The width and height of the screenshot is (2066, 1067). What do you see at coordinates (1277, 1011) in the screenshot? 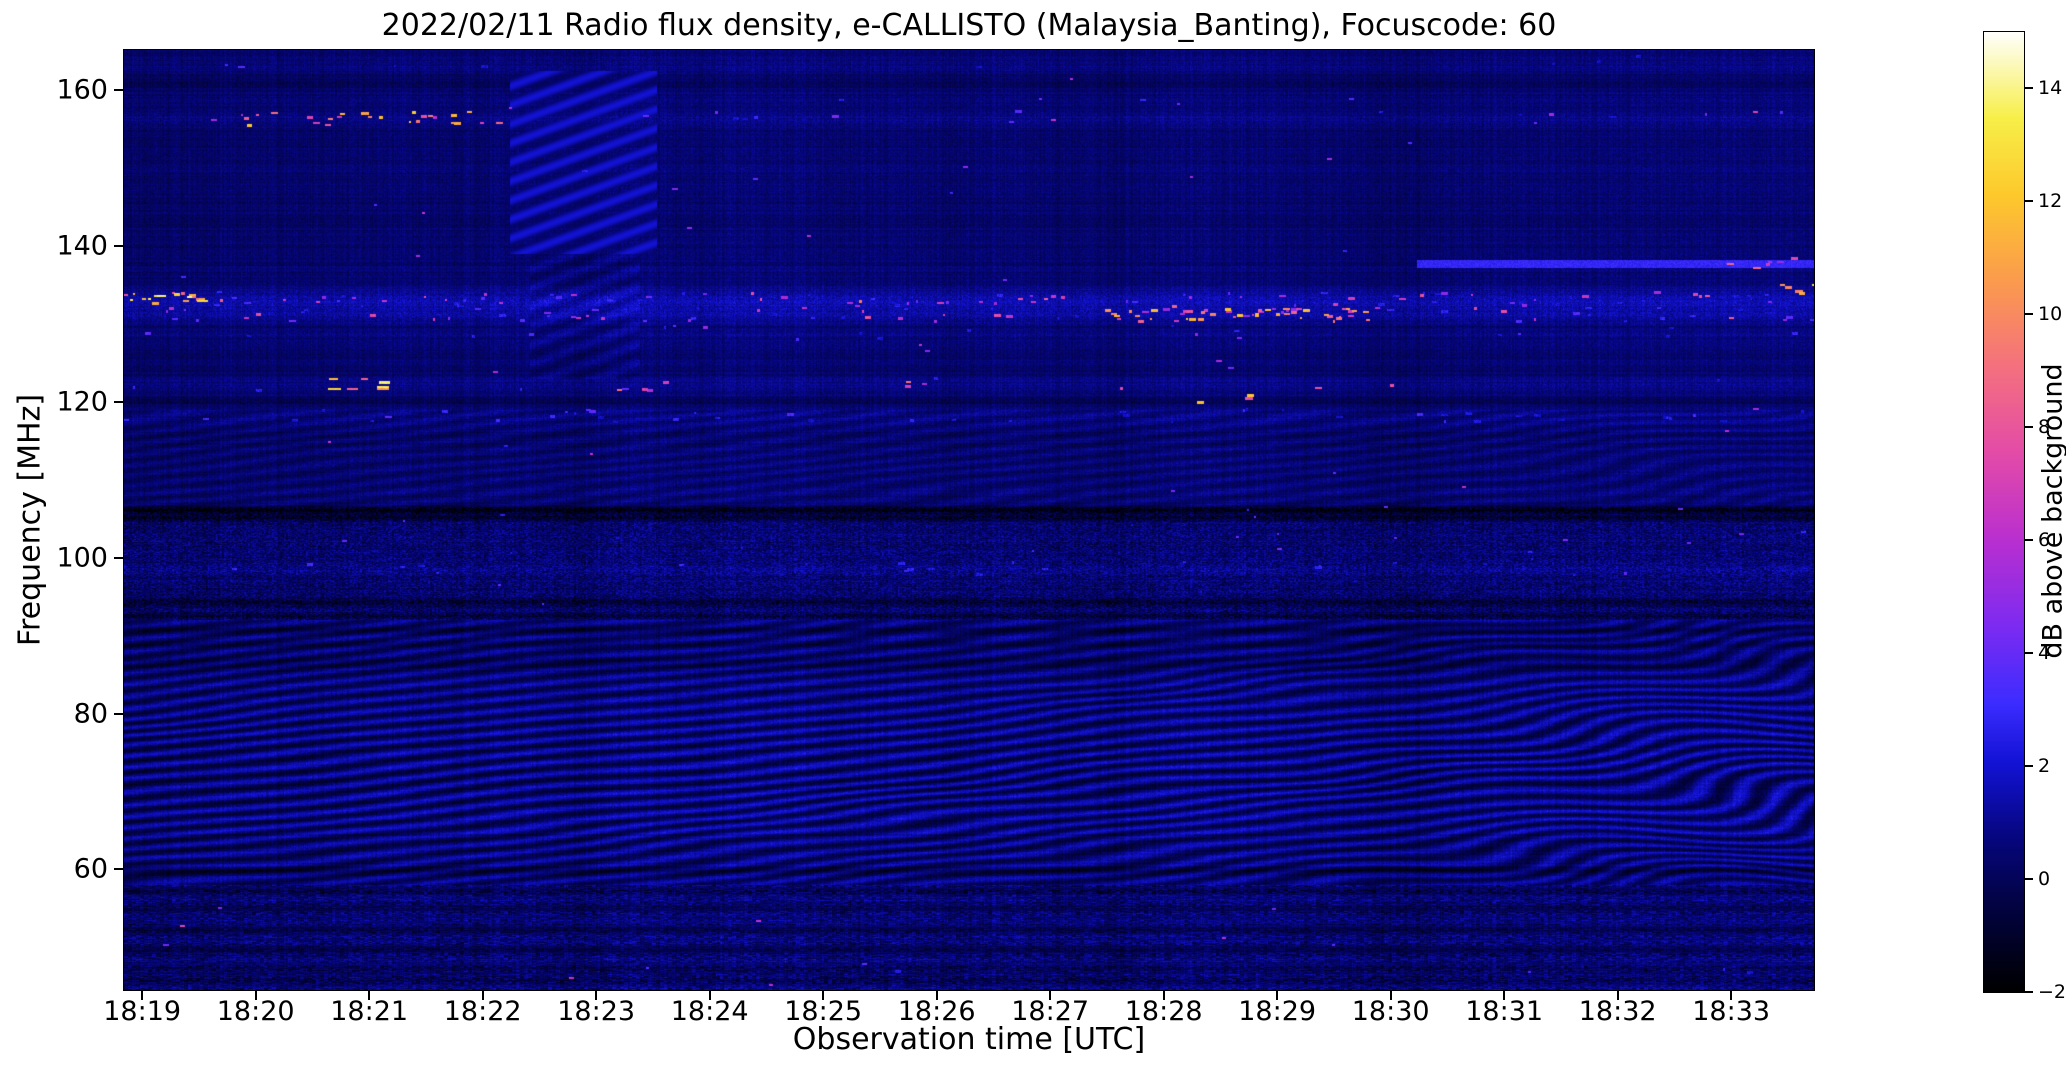
I see `x-tick-label: 18:29` at bounding box center [1277, 1011].